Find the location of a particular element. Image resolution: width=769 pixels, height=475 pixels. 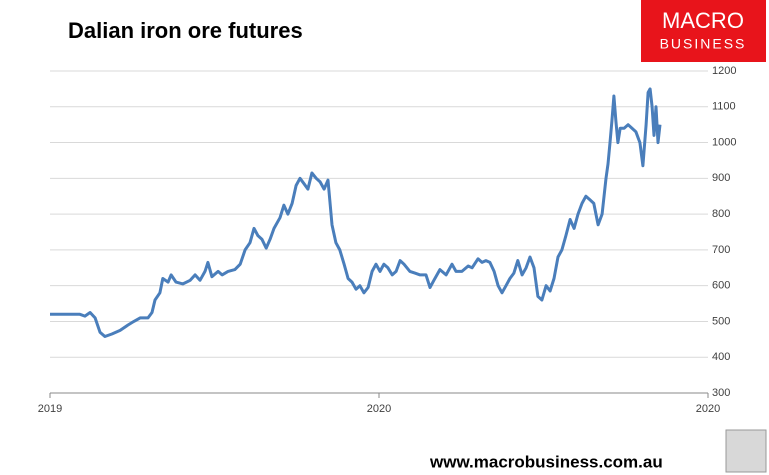

chart-title: Dalian iron ore futures is located at coordinates (185, 30).